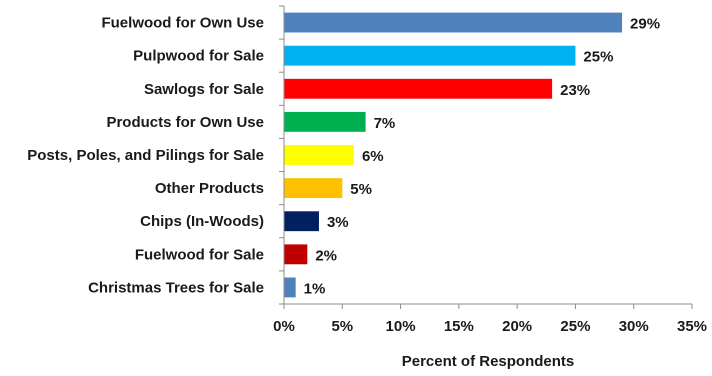 This screenshot has height=376, width=712. Describe the element at coordinates (575, 90) in the screenshot. I see `value-label: 23%` at that location.